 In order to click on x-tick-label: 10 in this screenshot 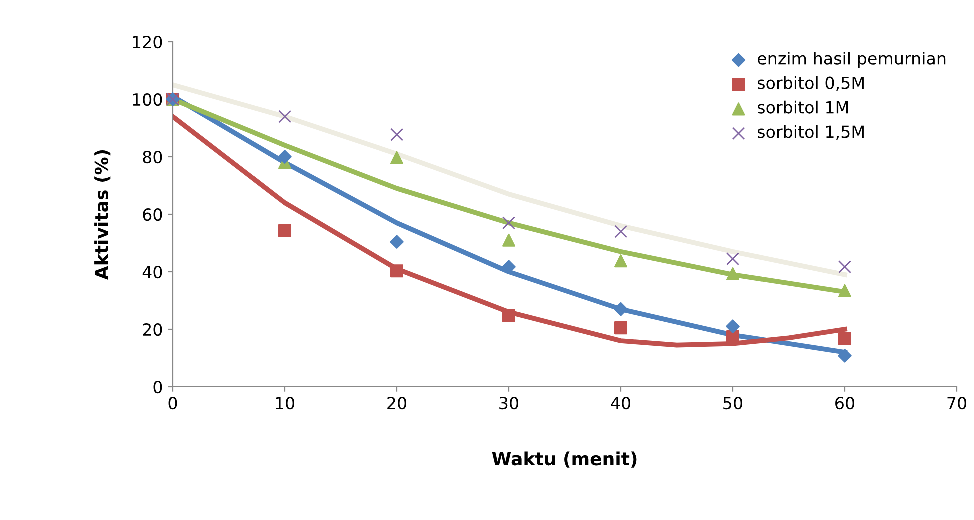, I will do `click(285, 403)`.